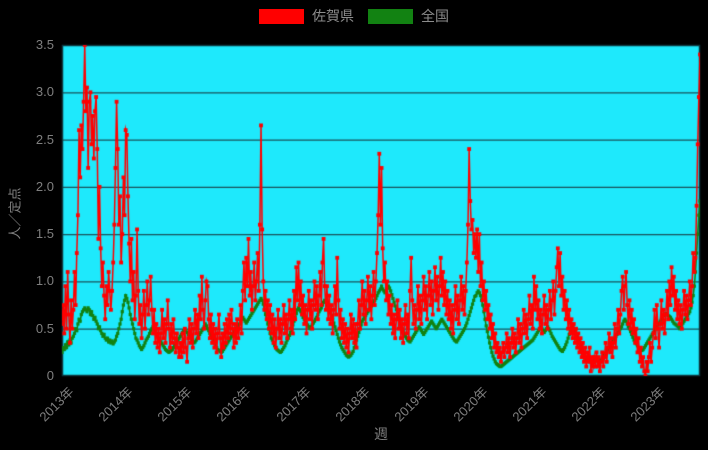  I want to click on y-tick-label: 3.5, so click(44, 44).